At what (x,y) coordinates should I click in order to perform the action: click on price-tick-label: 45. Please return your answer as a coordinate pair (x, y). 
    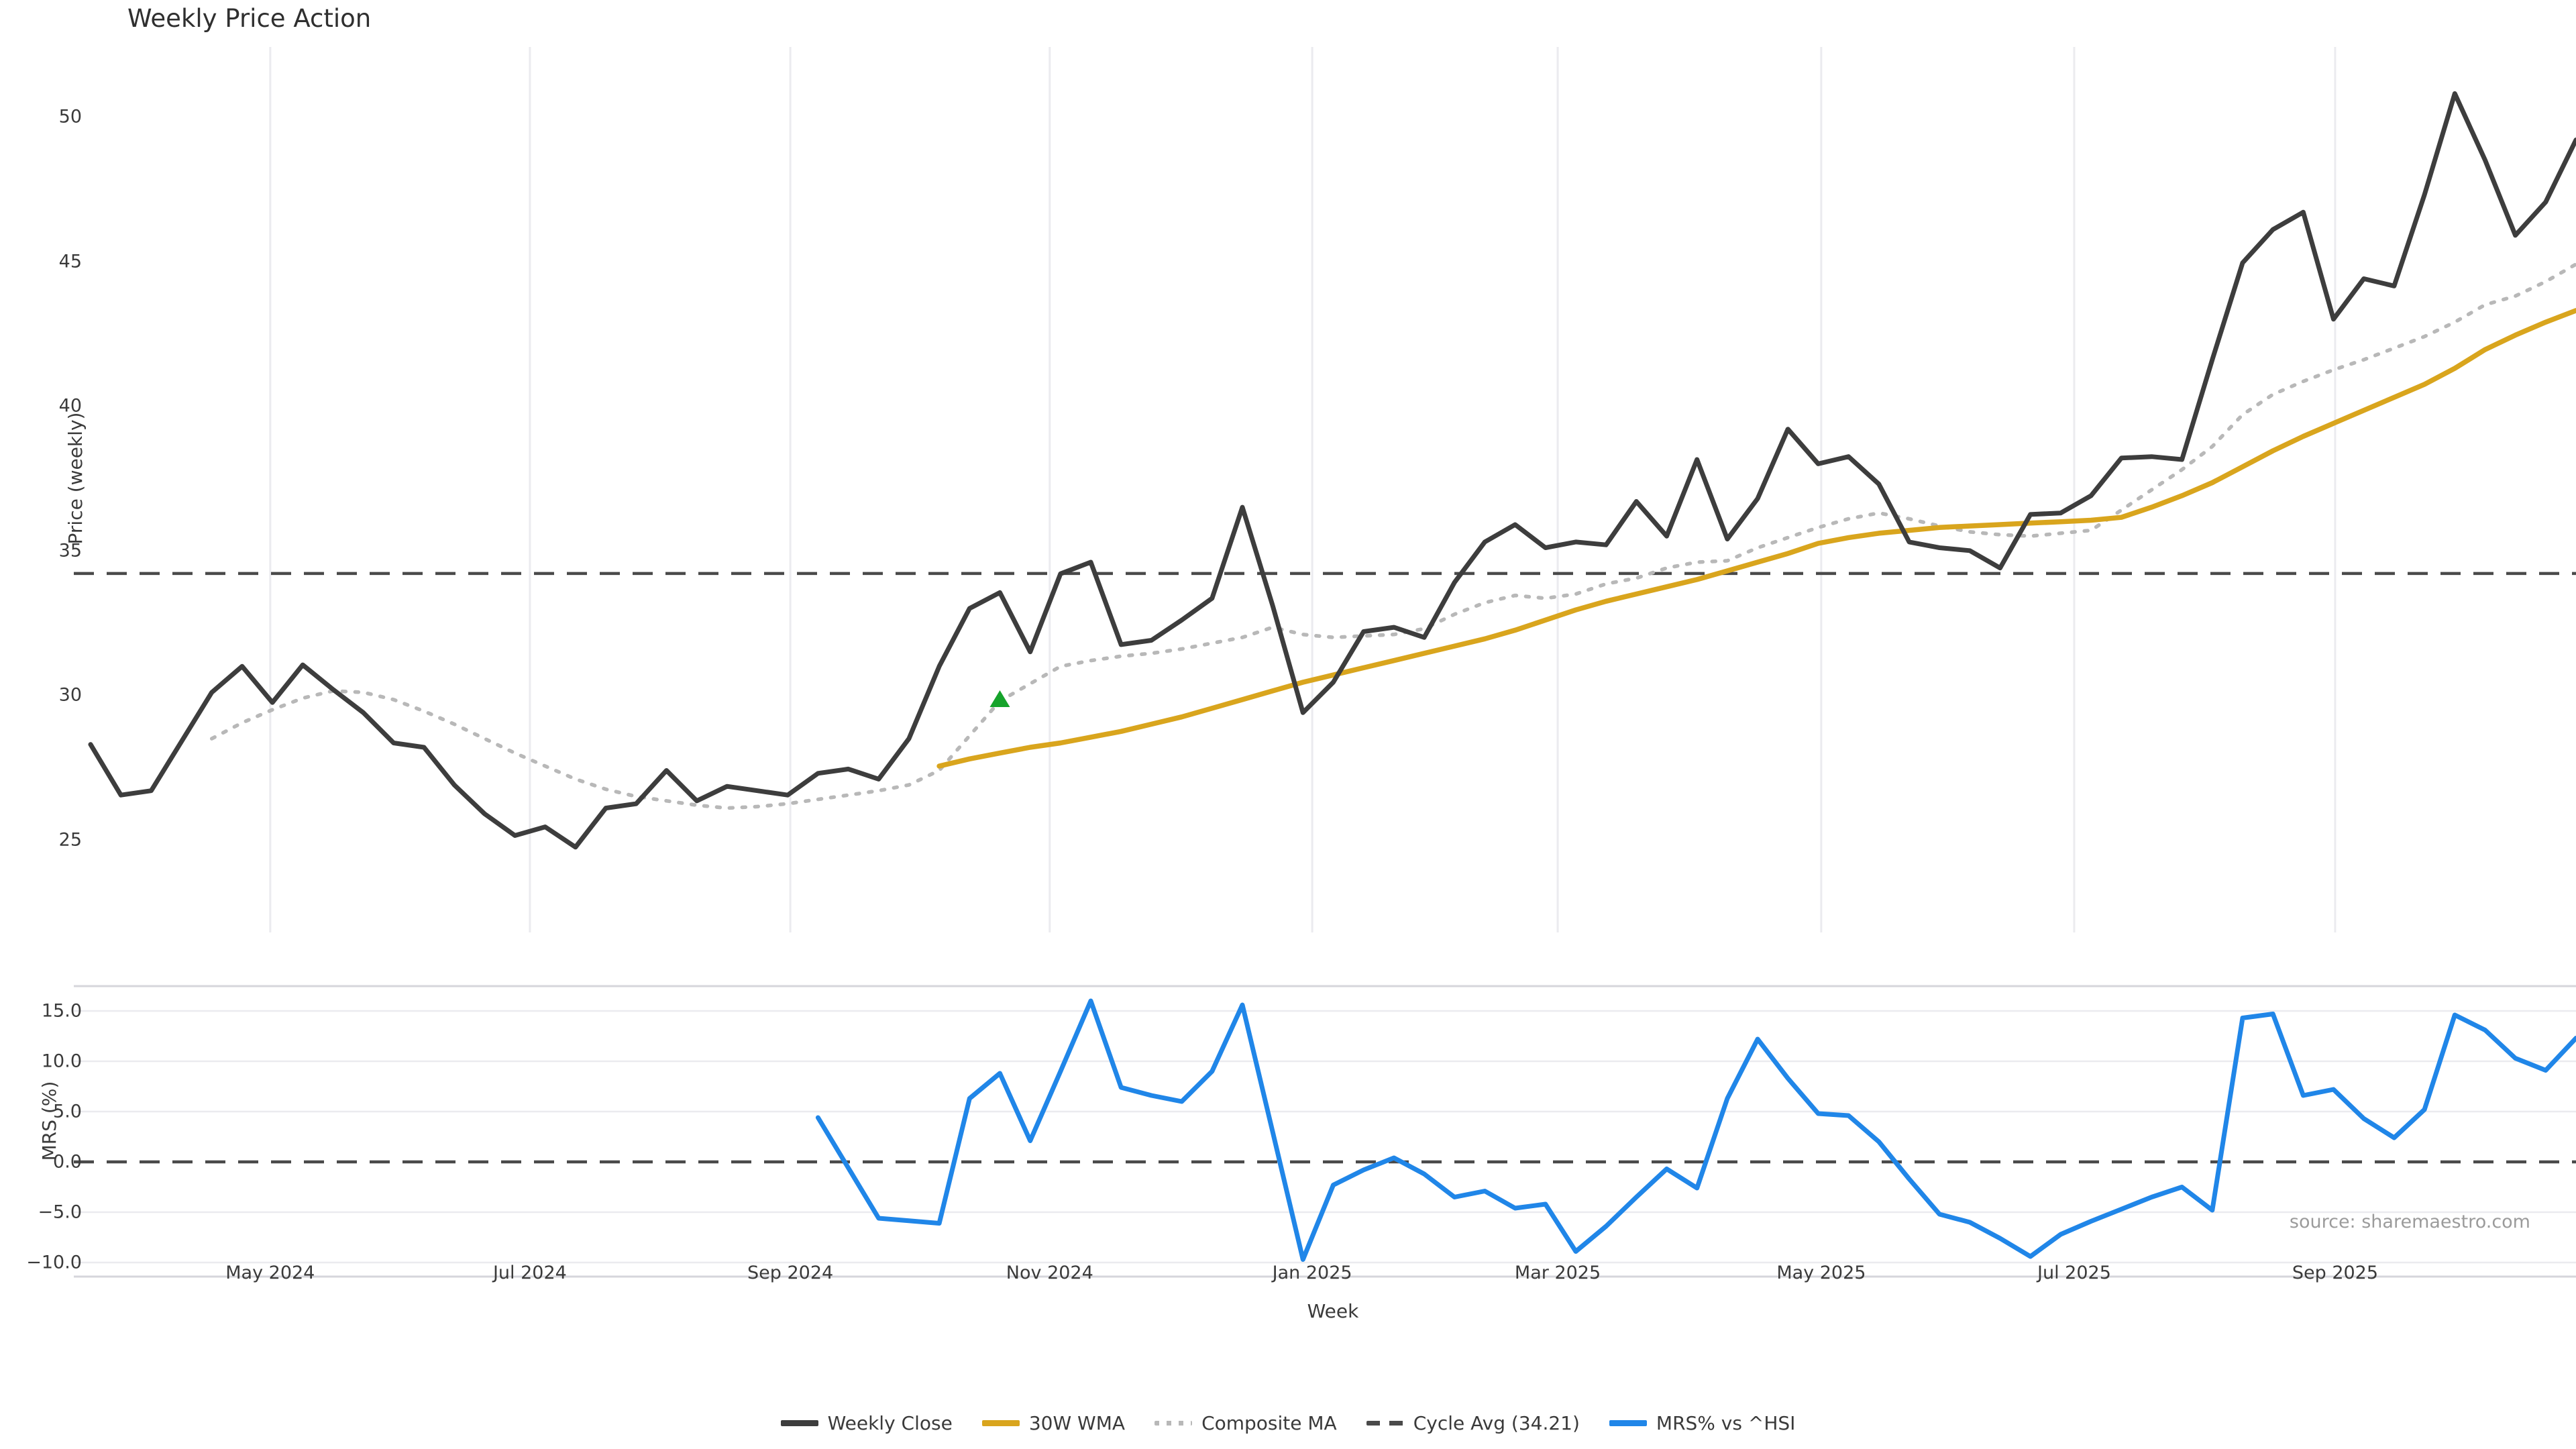
    Looking at the image, I should click on (70, 261).